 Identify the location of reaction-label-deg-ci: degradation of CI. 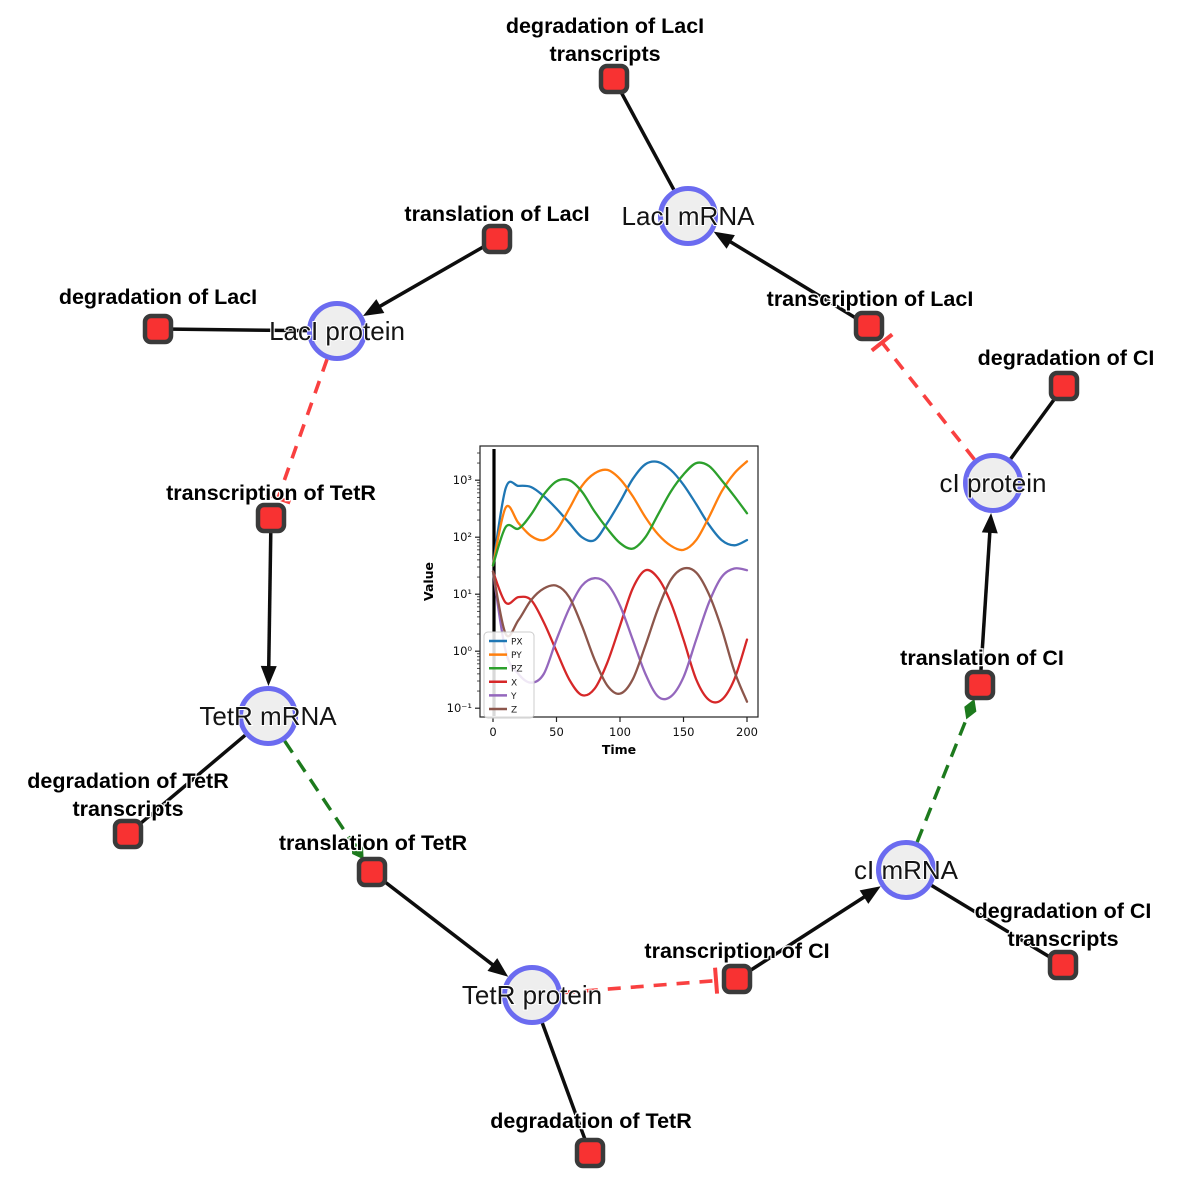
(1066, 358).